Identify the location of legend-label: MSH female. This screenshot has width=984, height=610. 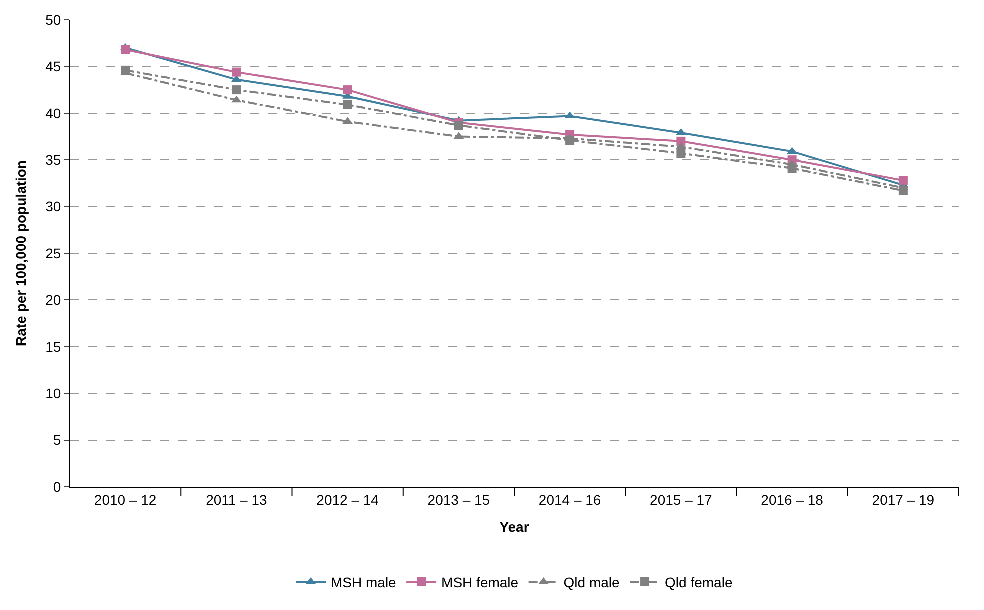
(480, 582).